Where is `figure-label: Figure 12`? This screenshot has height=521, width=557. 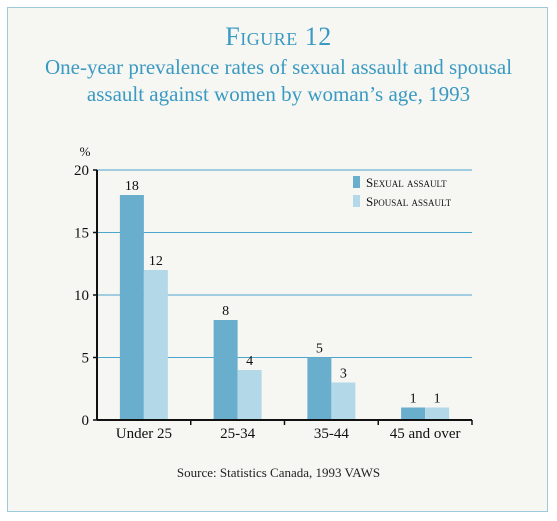 figure-label: Figure 12 is located at coordinates (278, 36).